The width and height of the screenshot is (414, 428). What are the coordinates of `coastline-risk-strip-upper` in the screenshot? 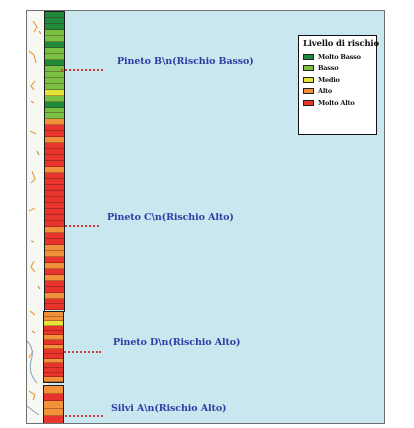 It's located at (54, 161).